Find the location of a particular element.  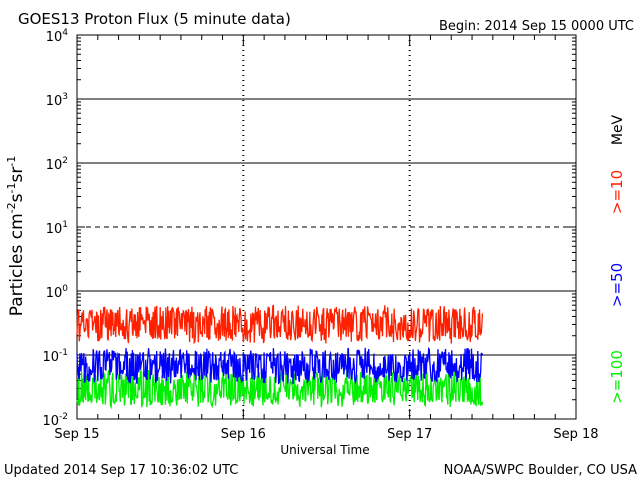

begin-time: Begin: 2014 Sep 15 0000 UTC is located at coordinates (536, 26).